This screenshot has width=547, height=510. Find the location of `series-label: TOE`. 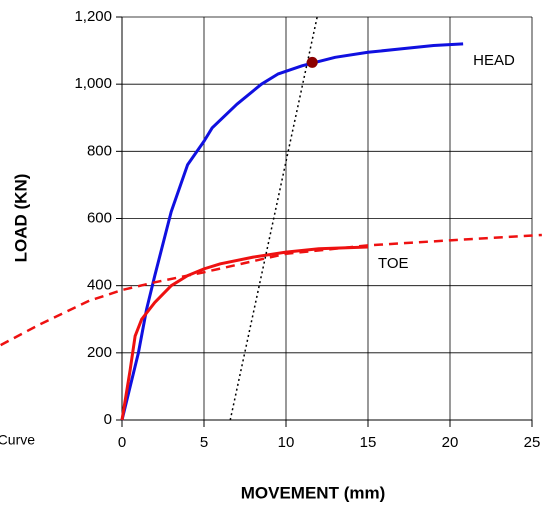

series-label: TOE is located at coordinates (393, 263).